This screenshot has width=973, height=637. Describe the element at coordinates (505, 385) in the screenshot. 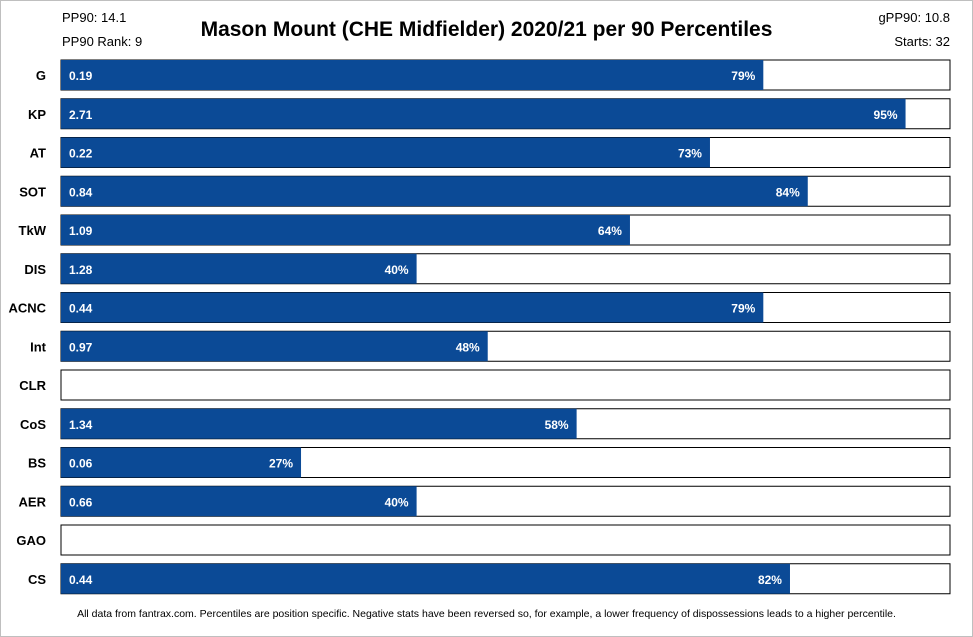

I see `bar-track-clr` at that location.